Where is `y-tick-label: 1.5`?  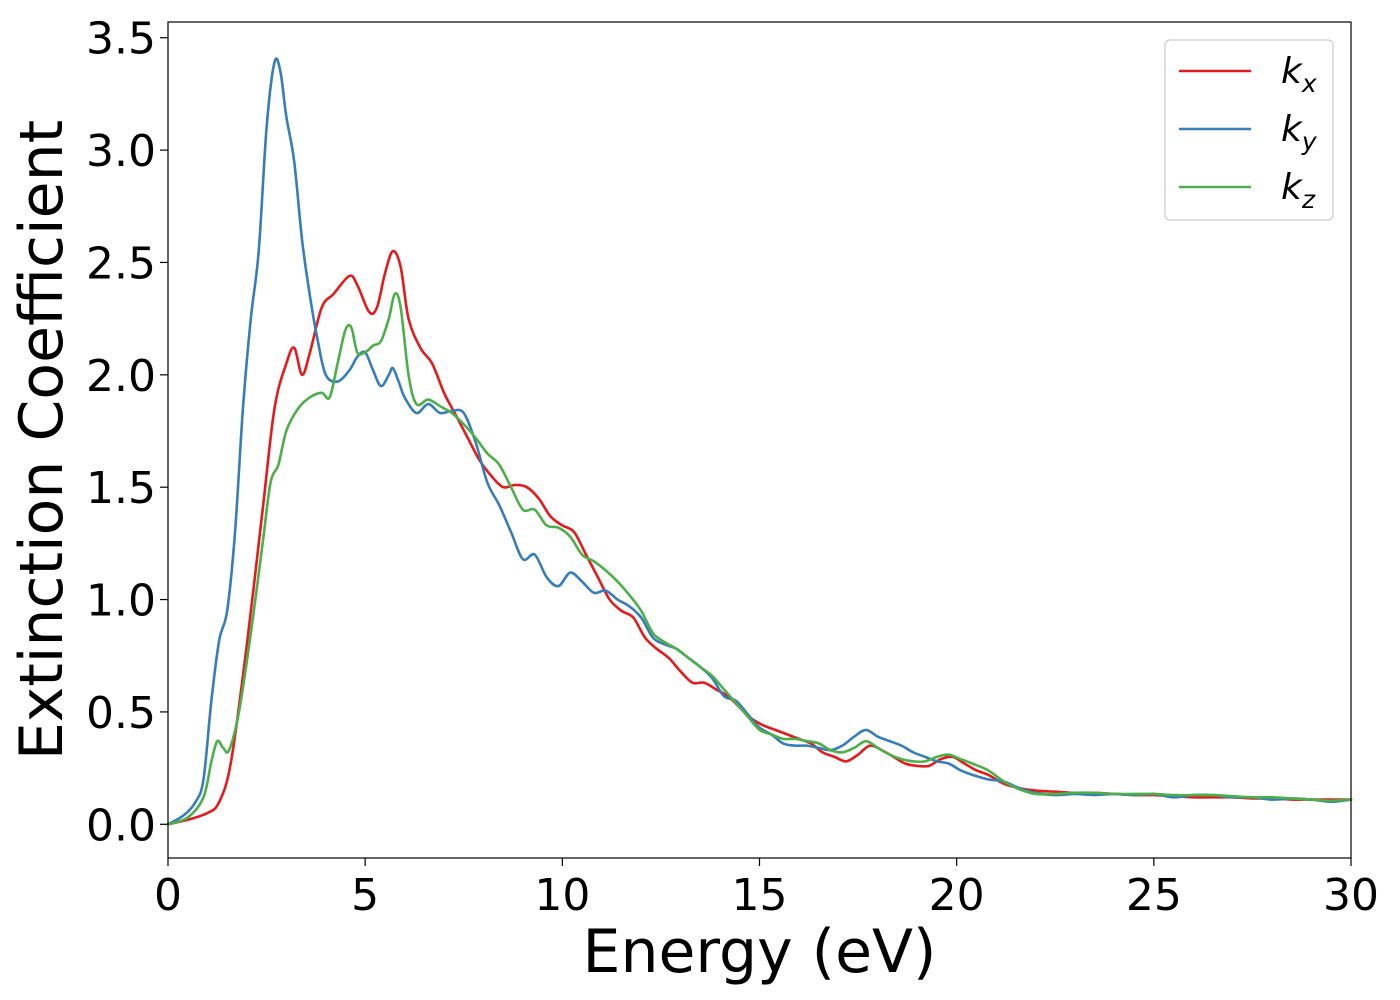
y-tick-label: 1.5 is located at coordinates (121, 488).